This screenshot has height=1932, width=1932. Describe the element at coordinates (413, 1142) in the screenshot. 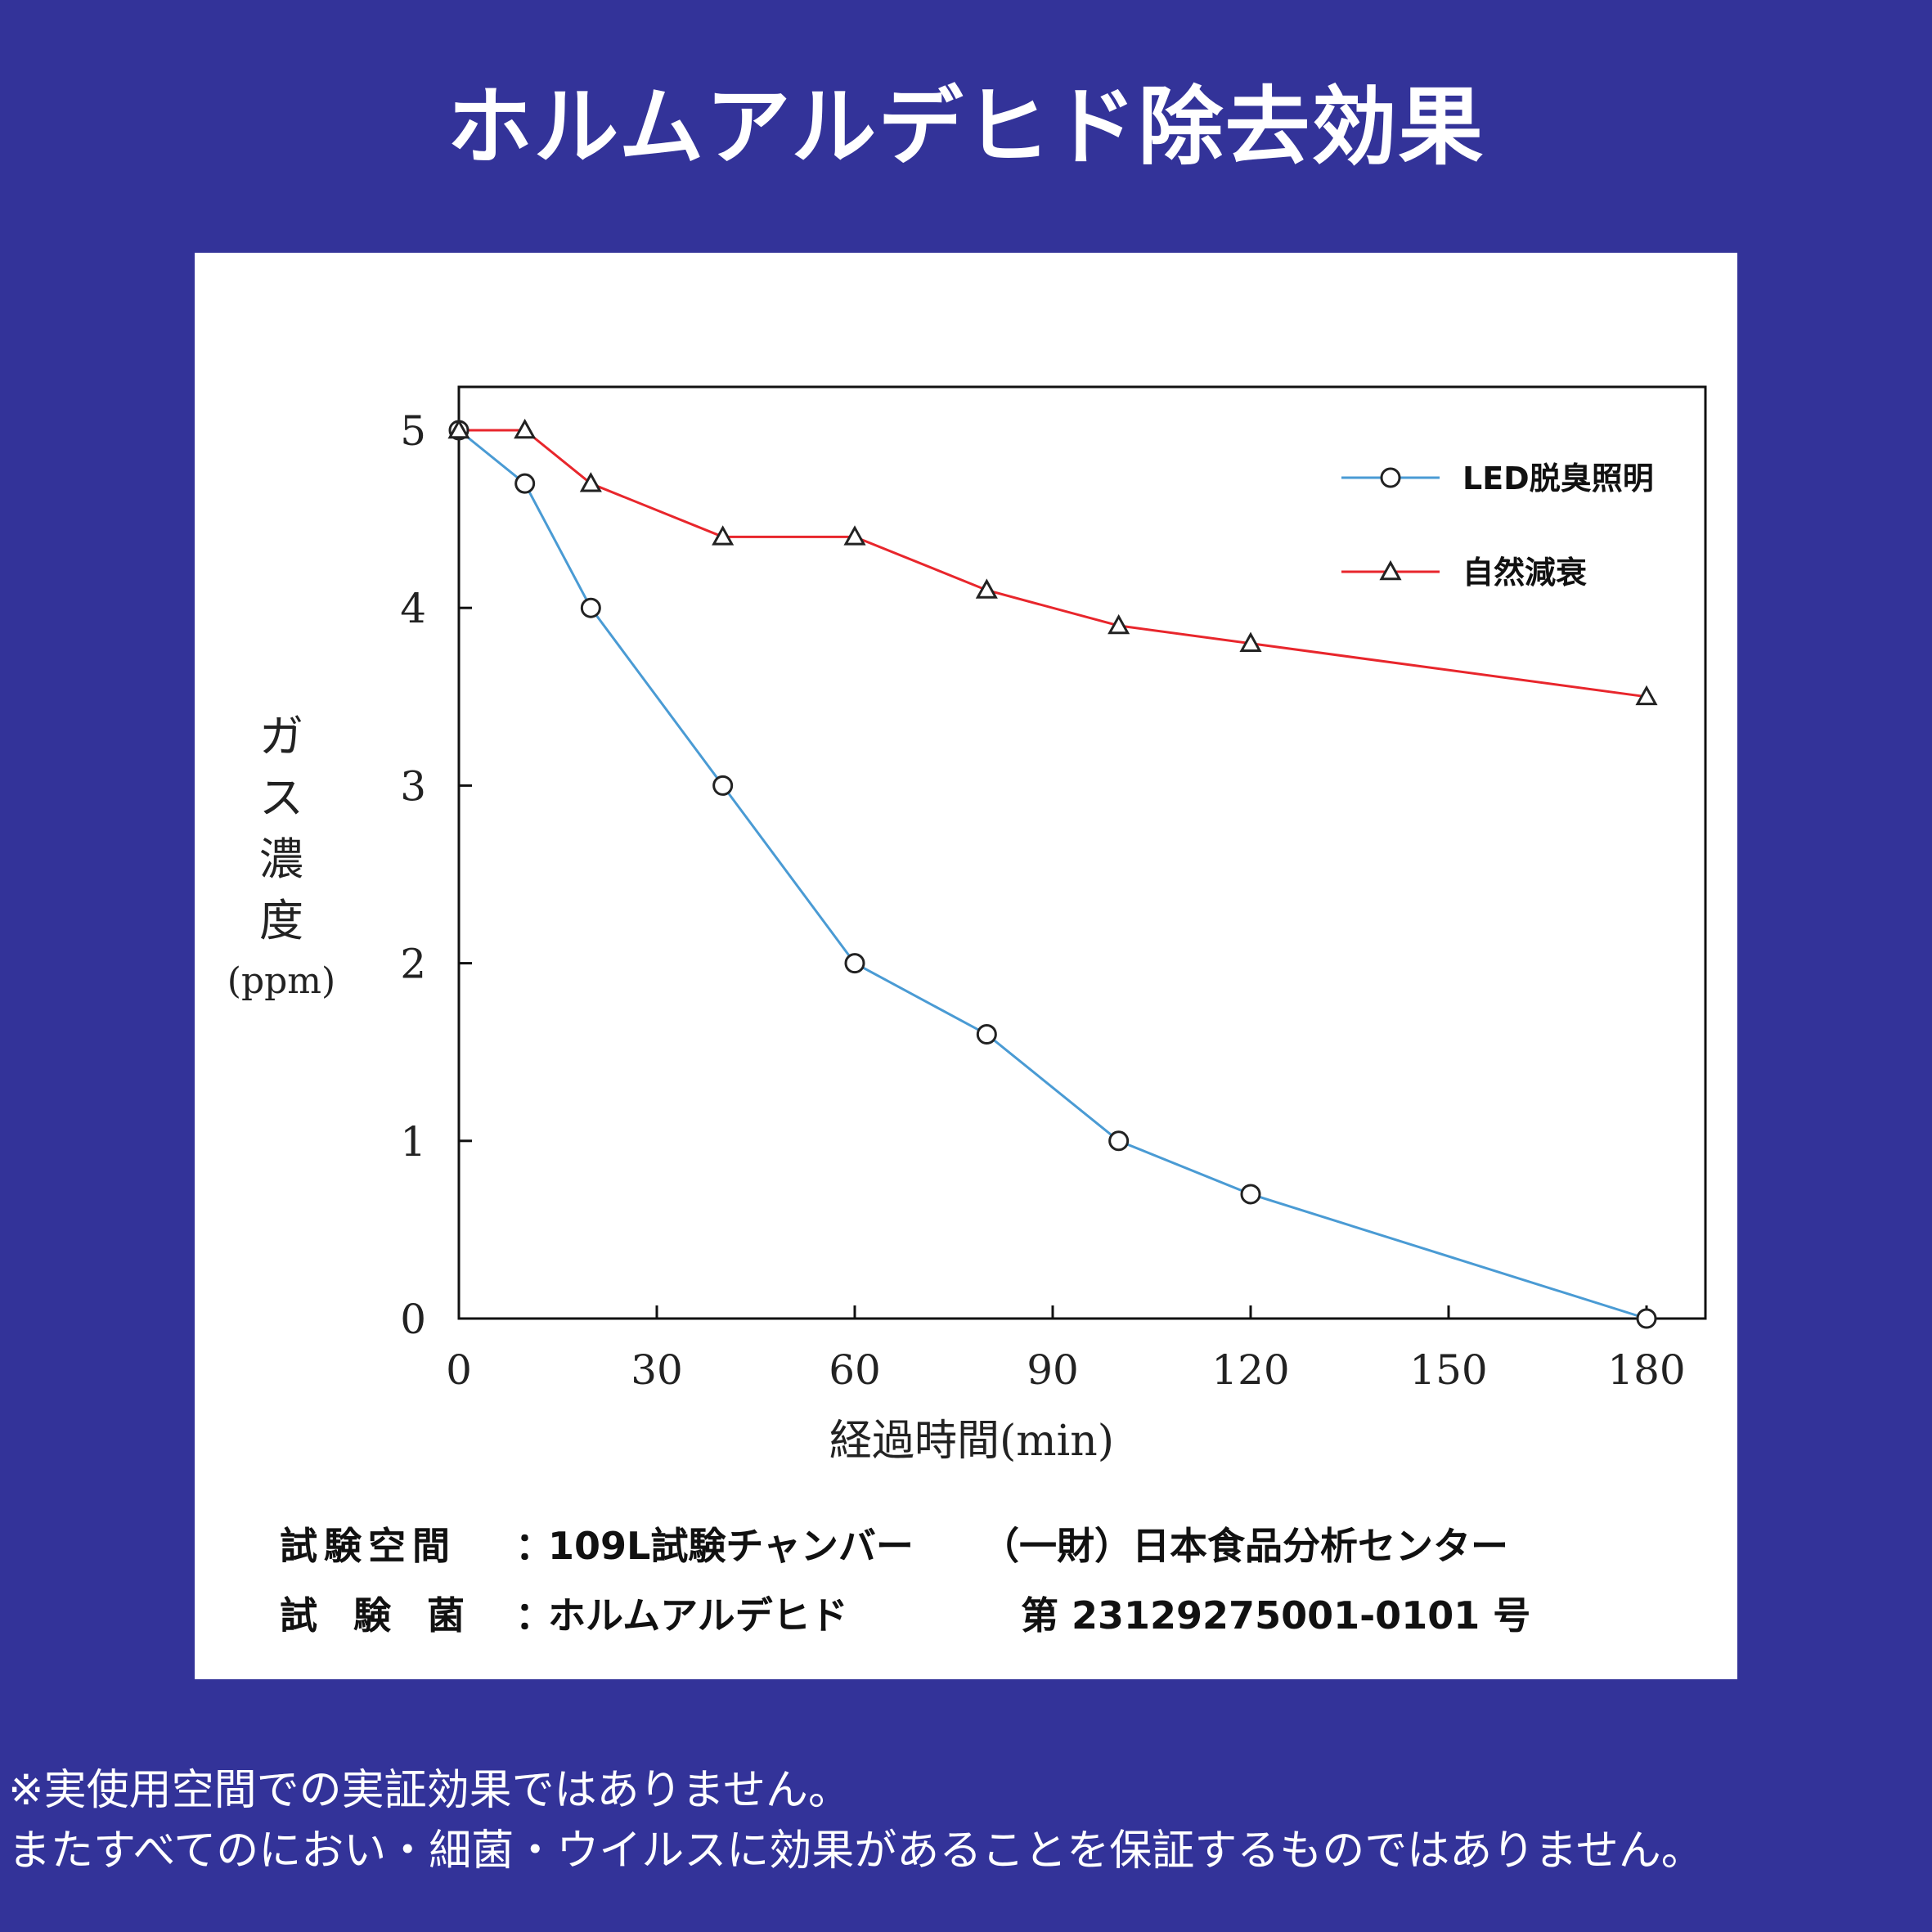

I see `y-tick-label-1: 1` at that location.